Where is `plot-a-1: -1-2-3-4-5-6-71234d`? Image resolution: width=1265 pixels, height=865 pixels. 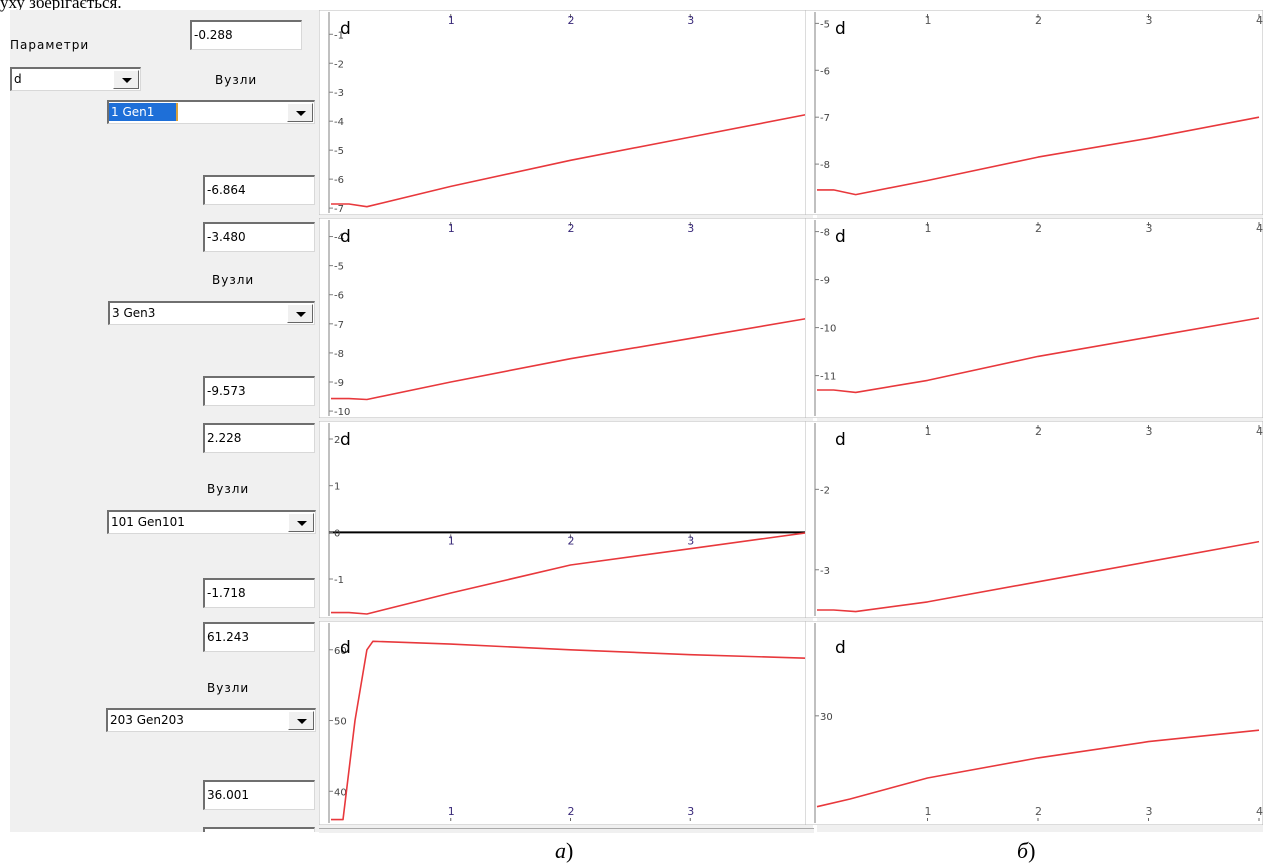 plot-a-1: -1-2-3-4-5-6-71234d is located at coordinates (566, 112).